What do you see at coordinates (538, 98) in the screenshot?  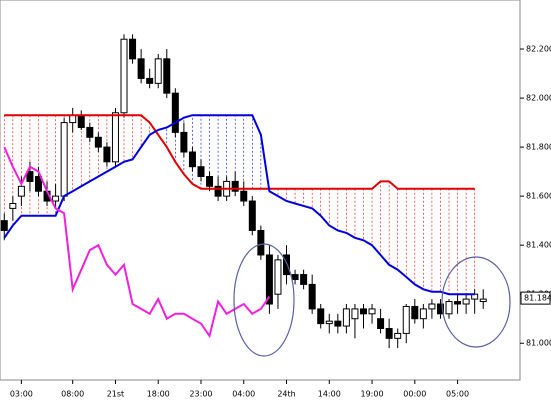 I see `y-tick-label: 82.000` at bounding box center [538, 98].